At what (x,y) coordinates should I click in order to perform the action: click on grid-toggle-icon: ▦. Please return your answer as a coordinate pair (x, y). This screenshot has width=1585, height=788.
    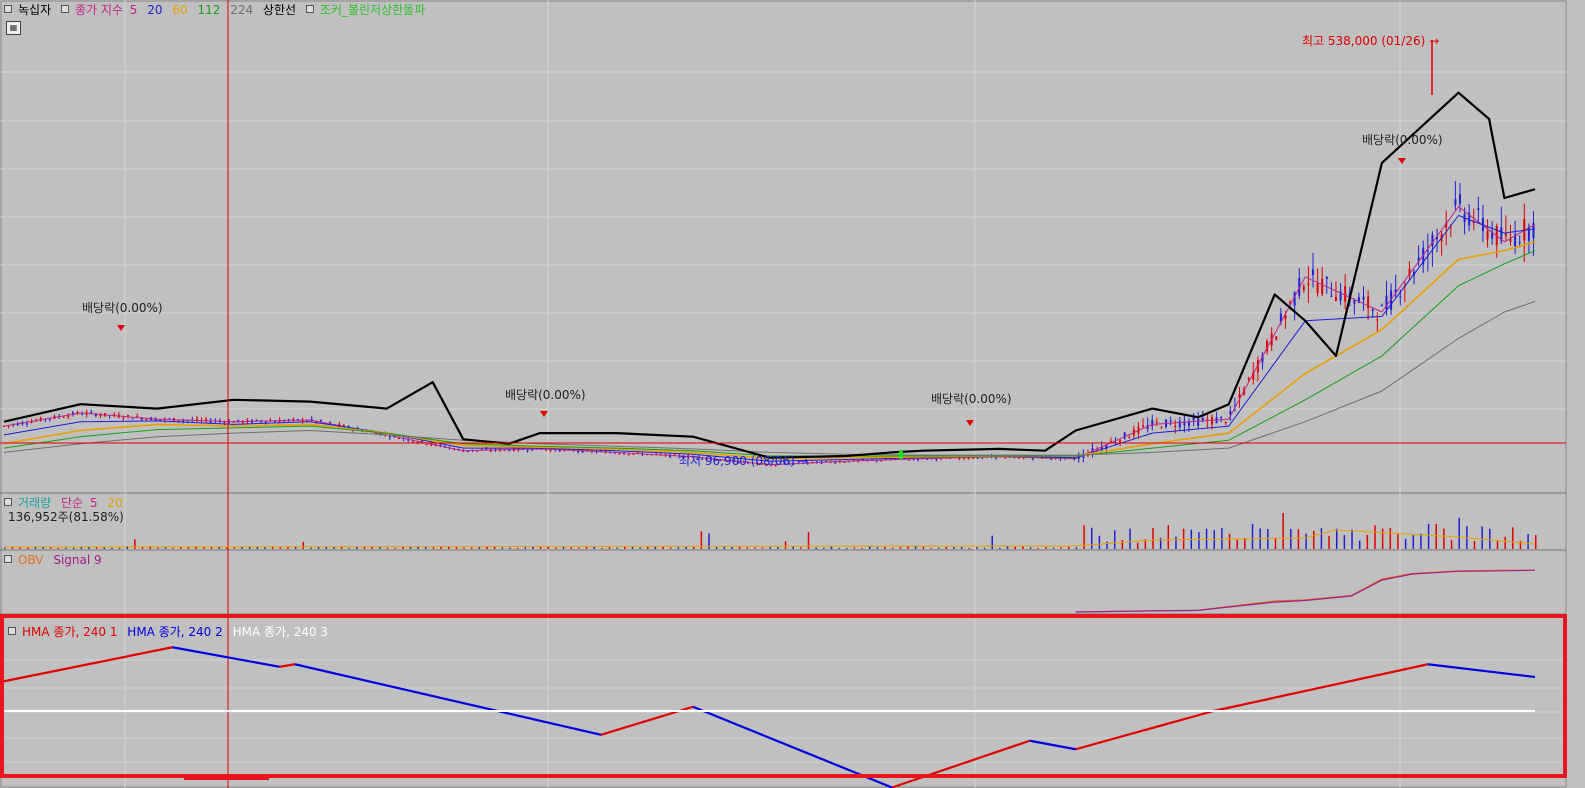
    Looking at the image, I should click on (13, 28).